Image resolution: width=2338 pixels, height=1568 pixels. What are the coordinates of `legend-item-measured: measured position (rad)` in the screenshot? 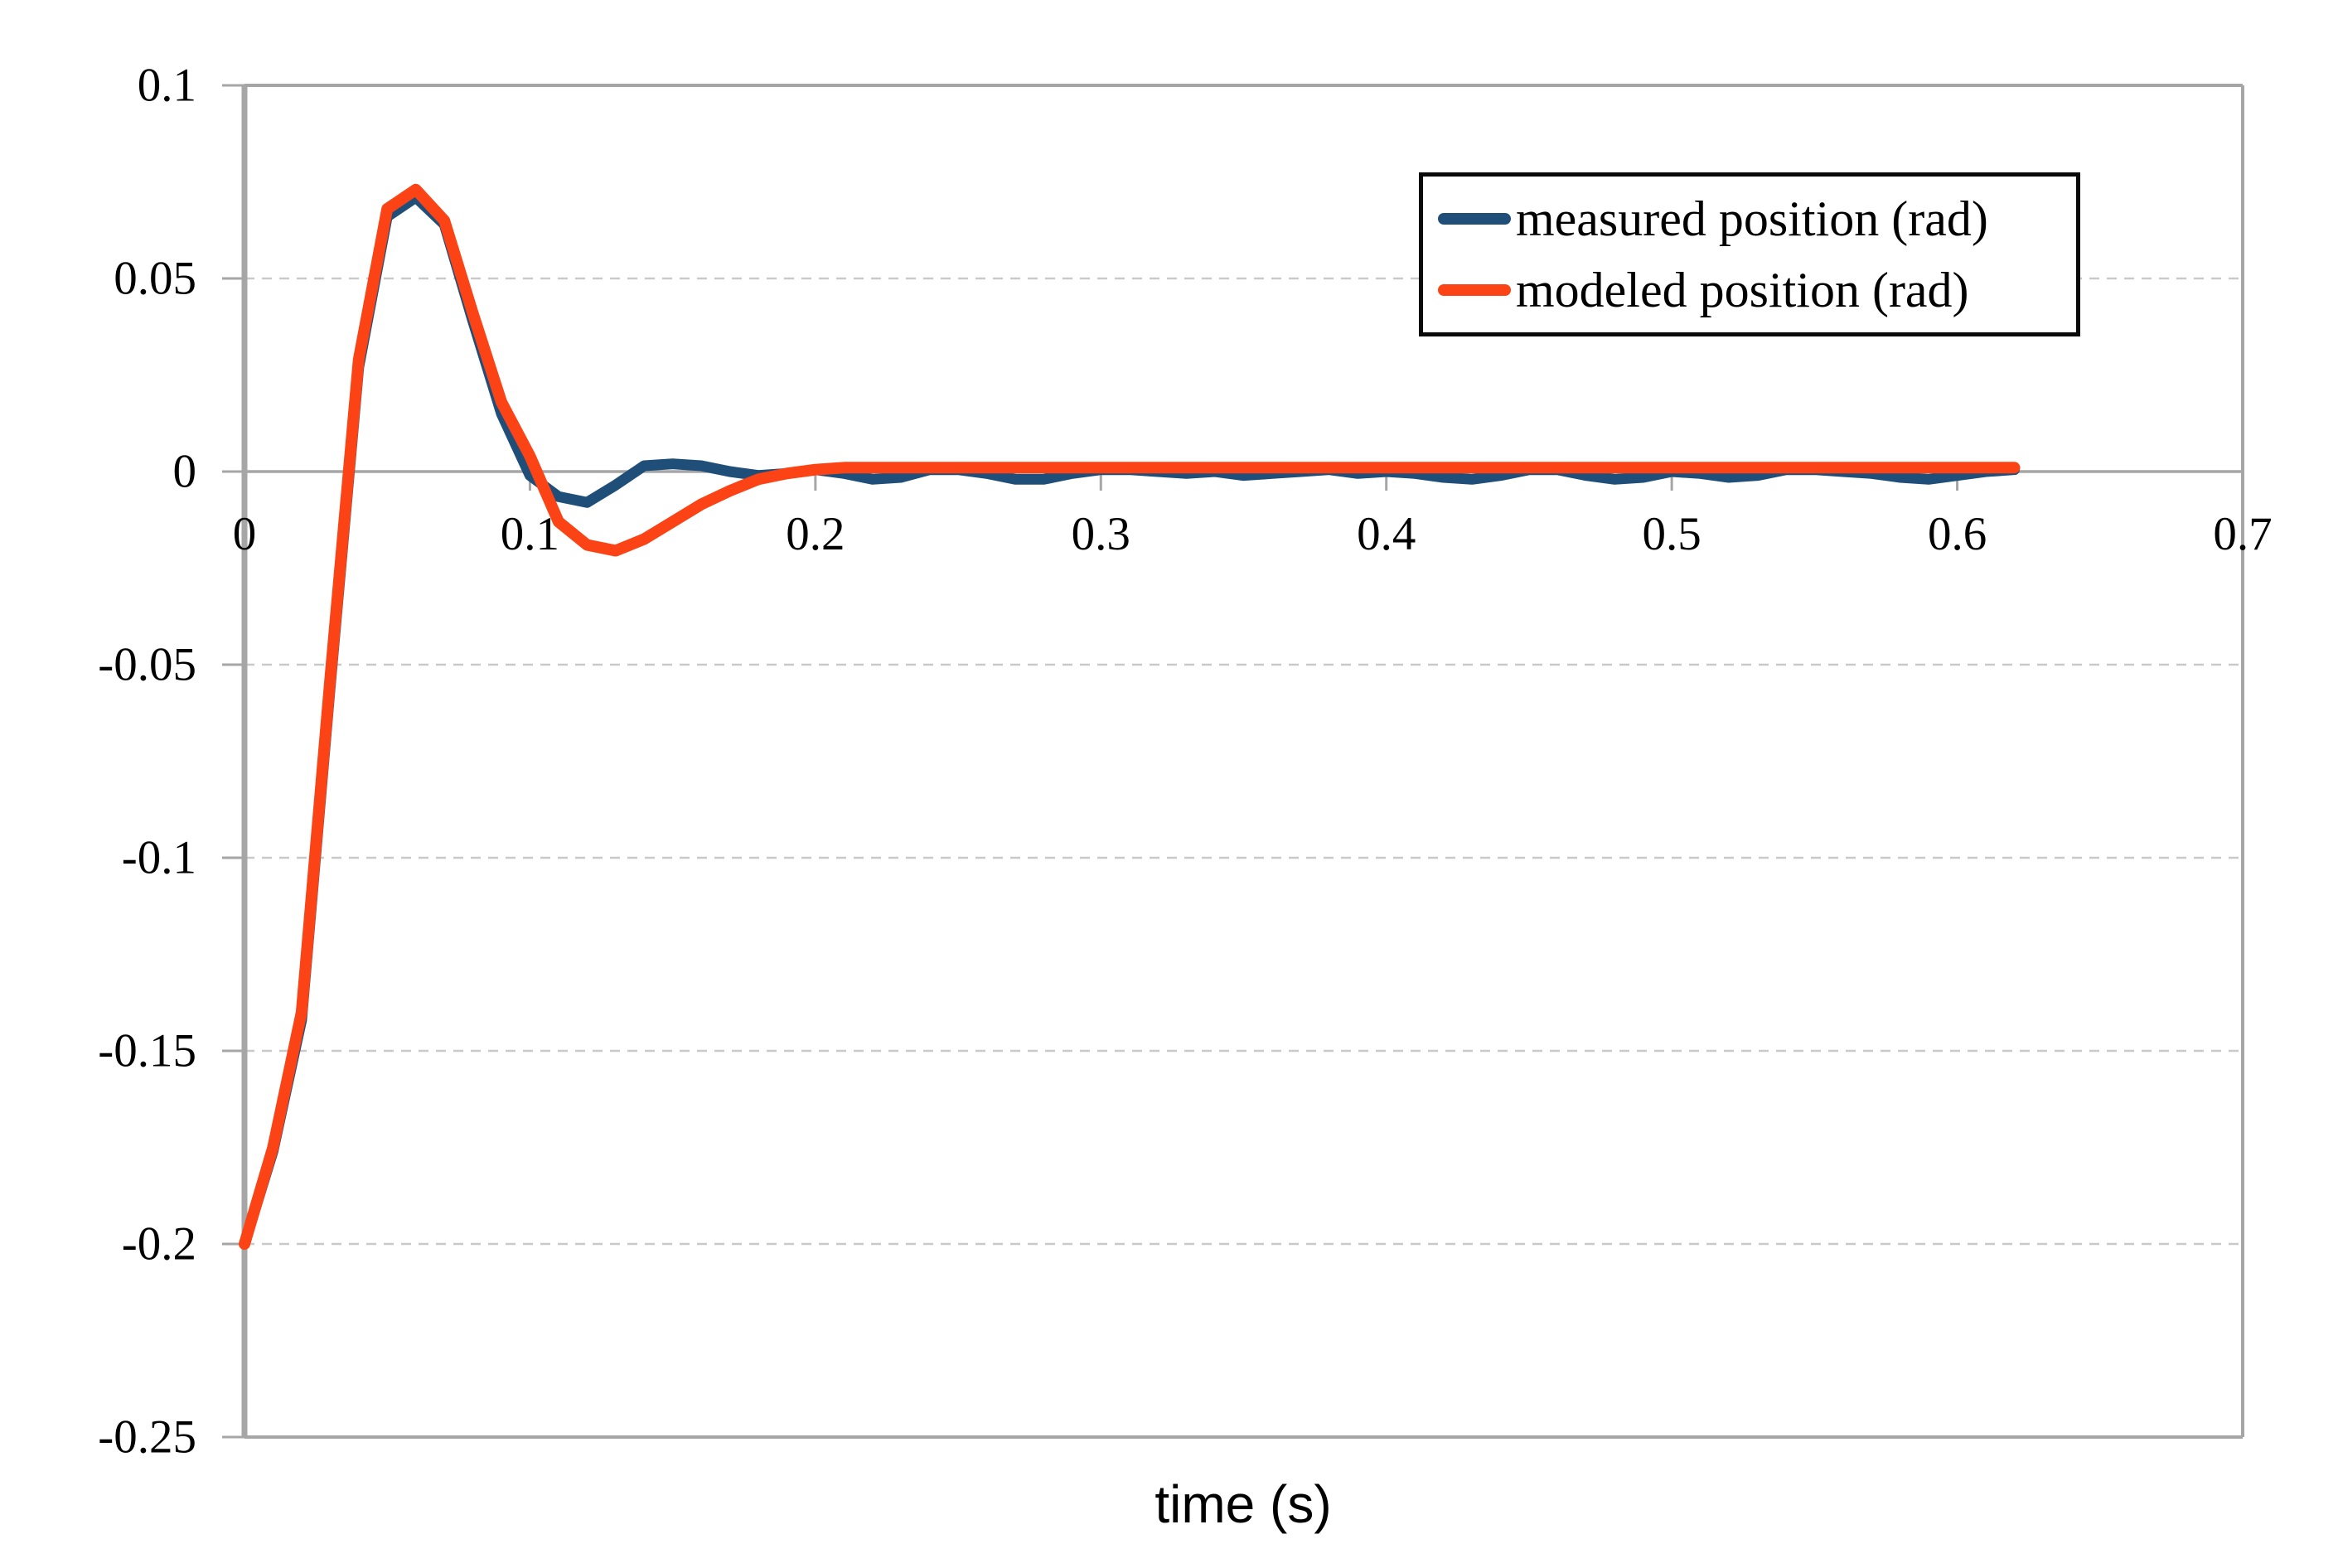 It's located at (1753, 219).